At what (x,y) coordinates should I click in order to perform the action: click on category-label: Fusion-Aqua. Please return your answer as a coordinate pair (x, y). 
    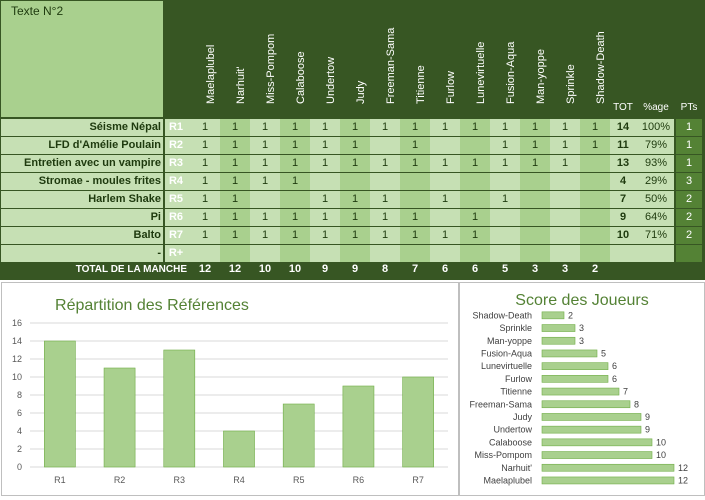
    Looking at the image, I should click on (506, 353).